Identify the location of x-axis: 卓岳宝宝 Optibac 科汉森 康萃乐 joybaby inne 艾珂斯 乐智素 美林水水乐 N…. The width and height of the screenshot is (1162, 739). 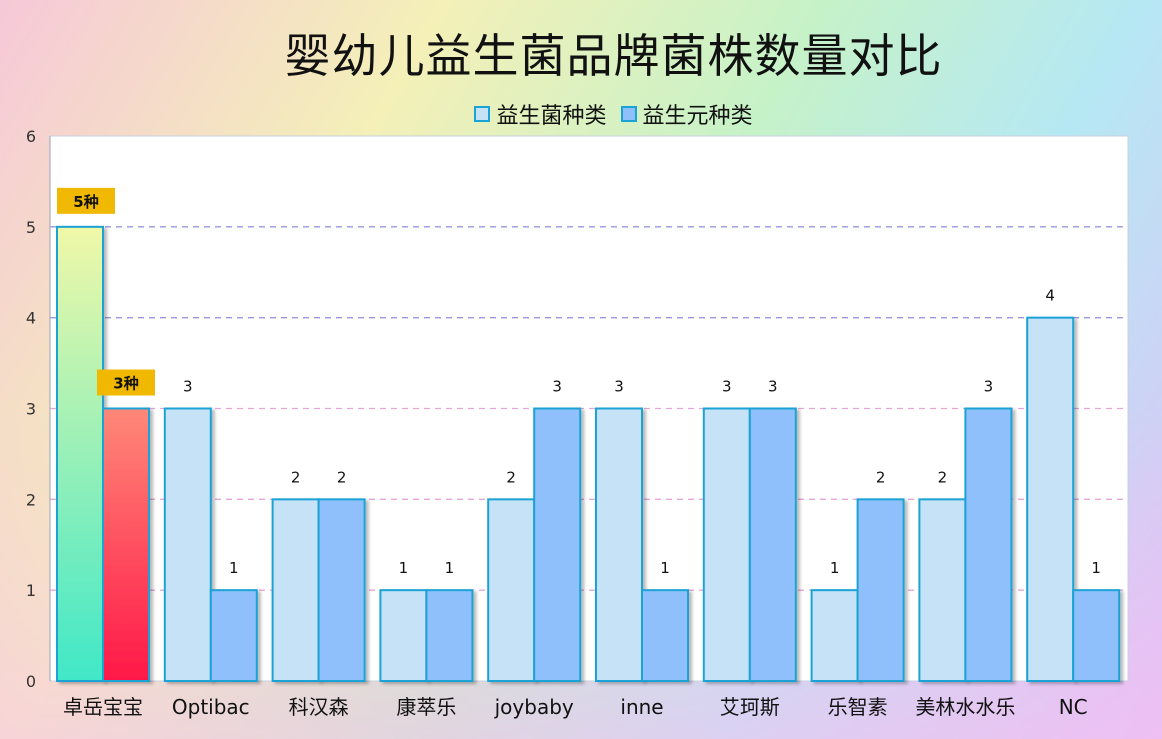
(575, 707).